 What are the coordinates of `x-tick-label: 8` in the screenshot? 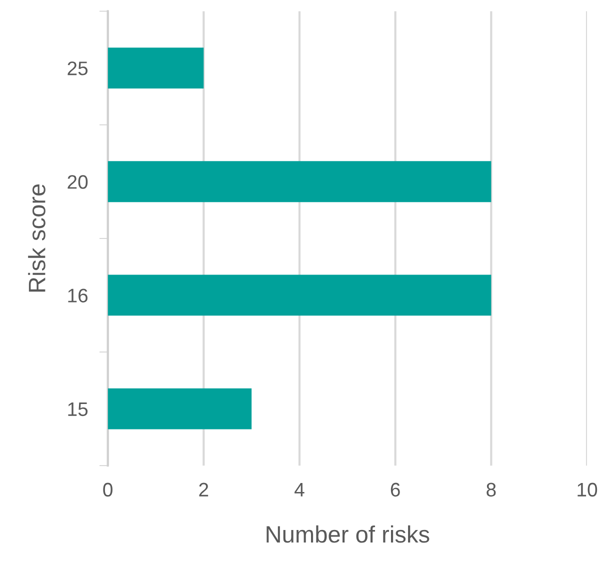 It's located at (491, 489).